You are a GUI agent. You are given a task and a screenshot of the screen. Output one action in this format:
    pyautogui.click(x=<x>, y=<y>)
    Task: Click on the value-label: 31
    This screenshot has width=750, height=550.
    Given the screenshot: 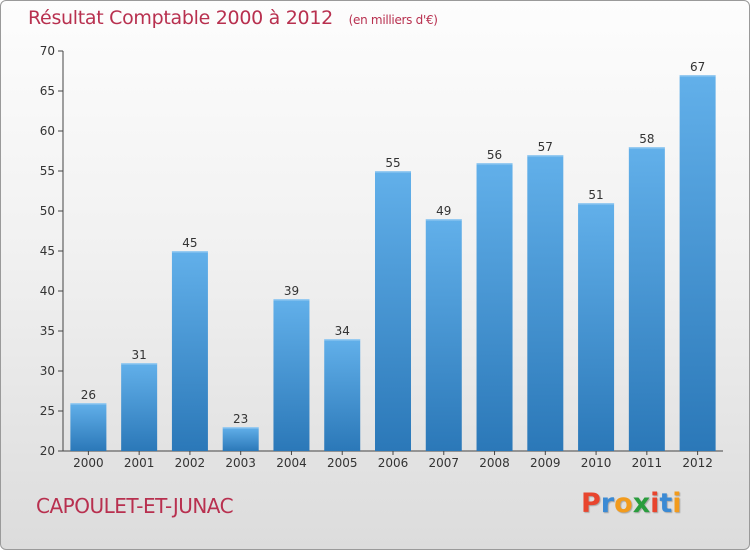 What is the action you would take?
    pyautogui.click(x=139, y=355)
    